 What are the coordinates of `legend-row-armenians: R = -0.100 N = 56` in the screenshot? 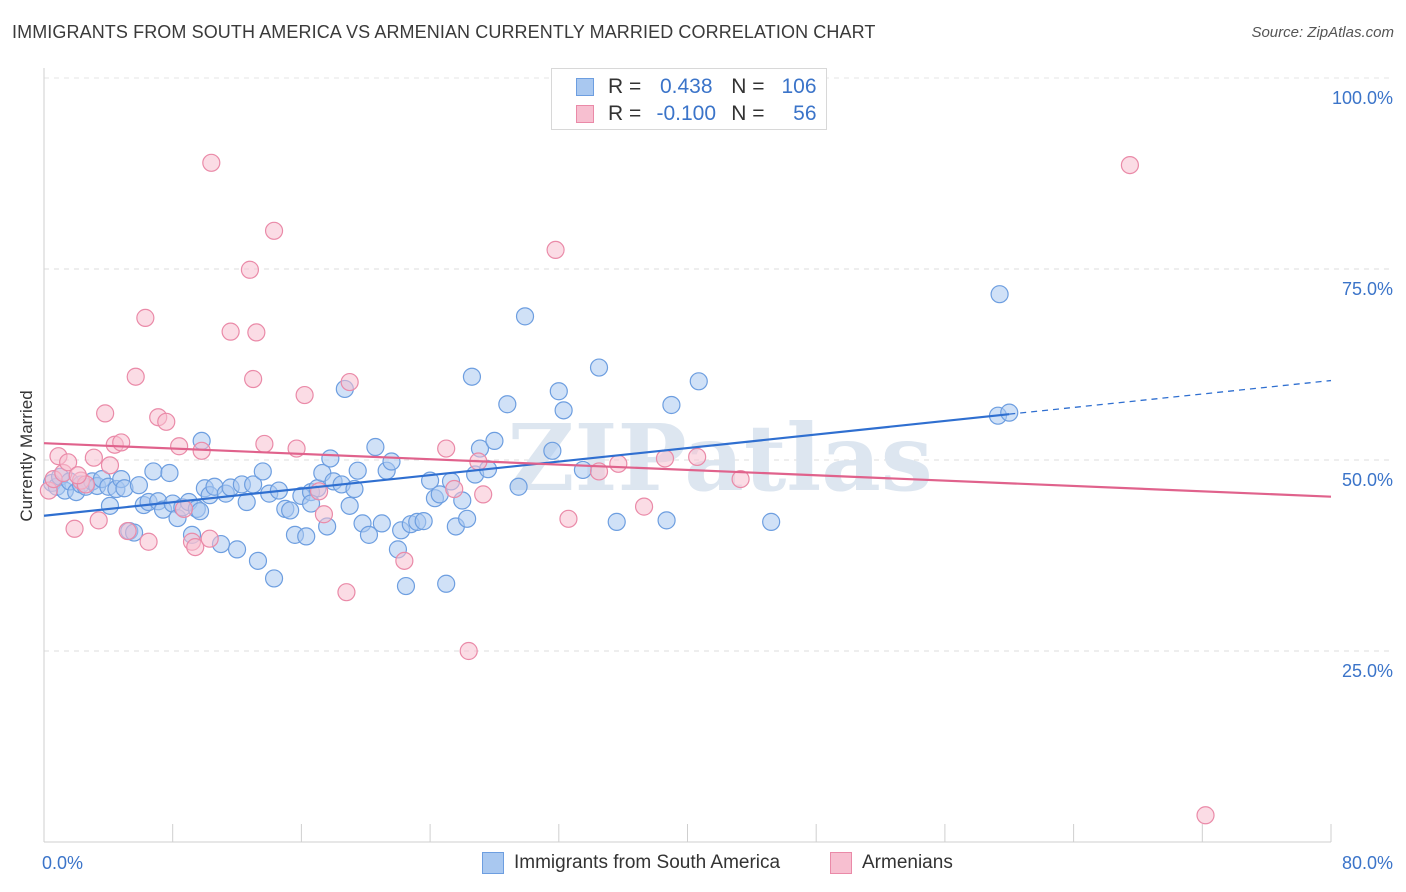 It's located at (696, 114).